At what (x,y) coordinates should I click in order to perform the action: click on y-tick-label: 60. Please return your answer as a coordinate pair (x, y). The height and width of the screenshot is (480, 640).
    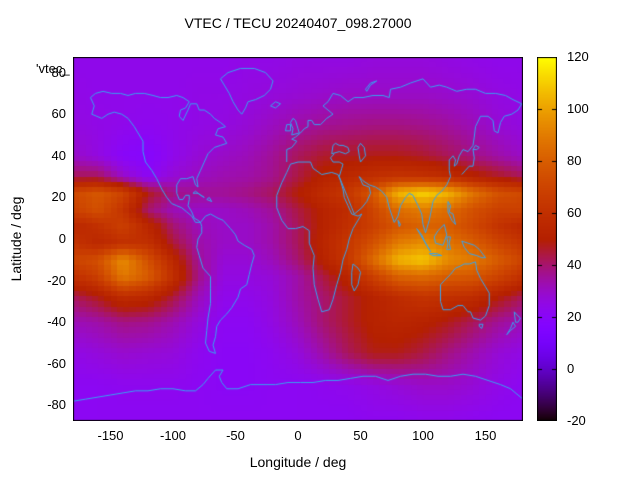
    Looking at the image, I should click on (58, 114).